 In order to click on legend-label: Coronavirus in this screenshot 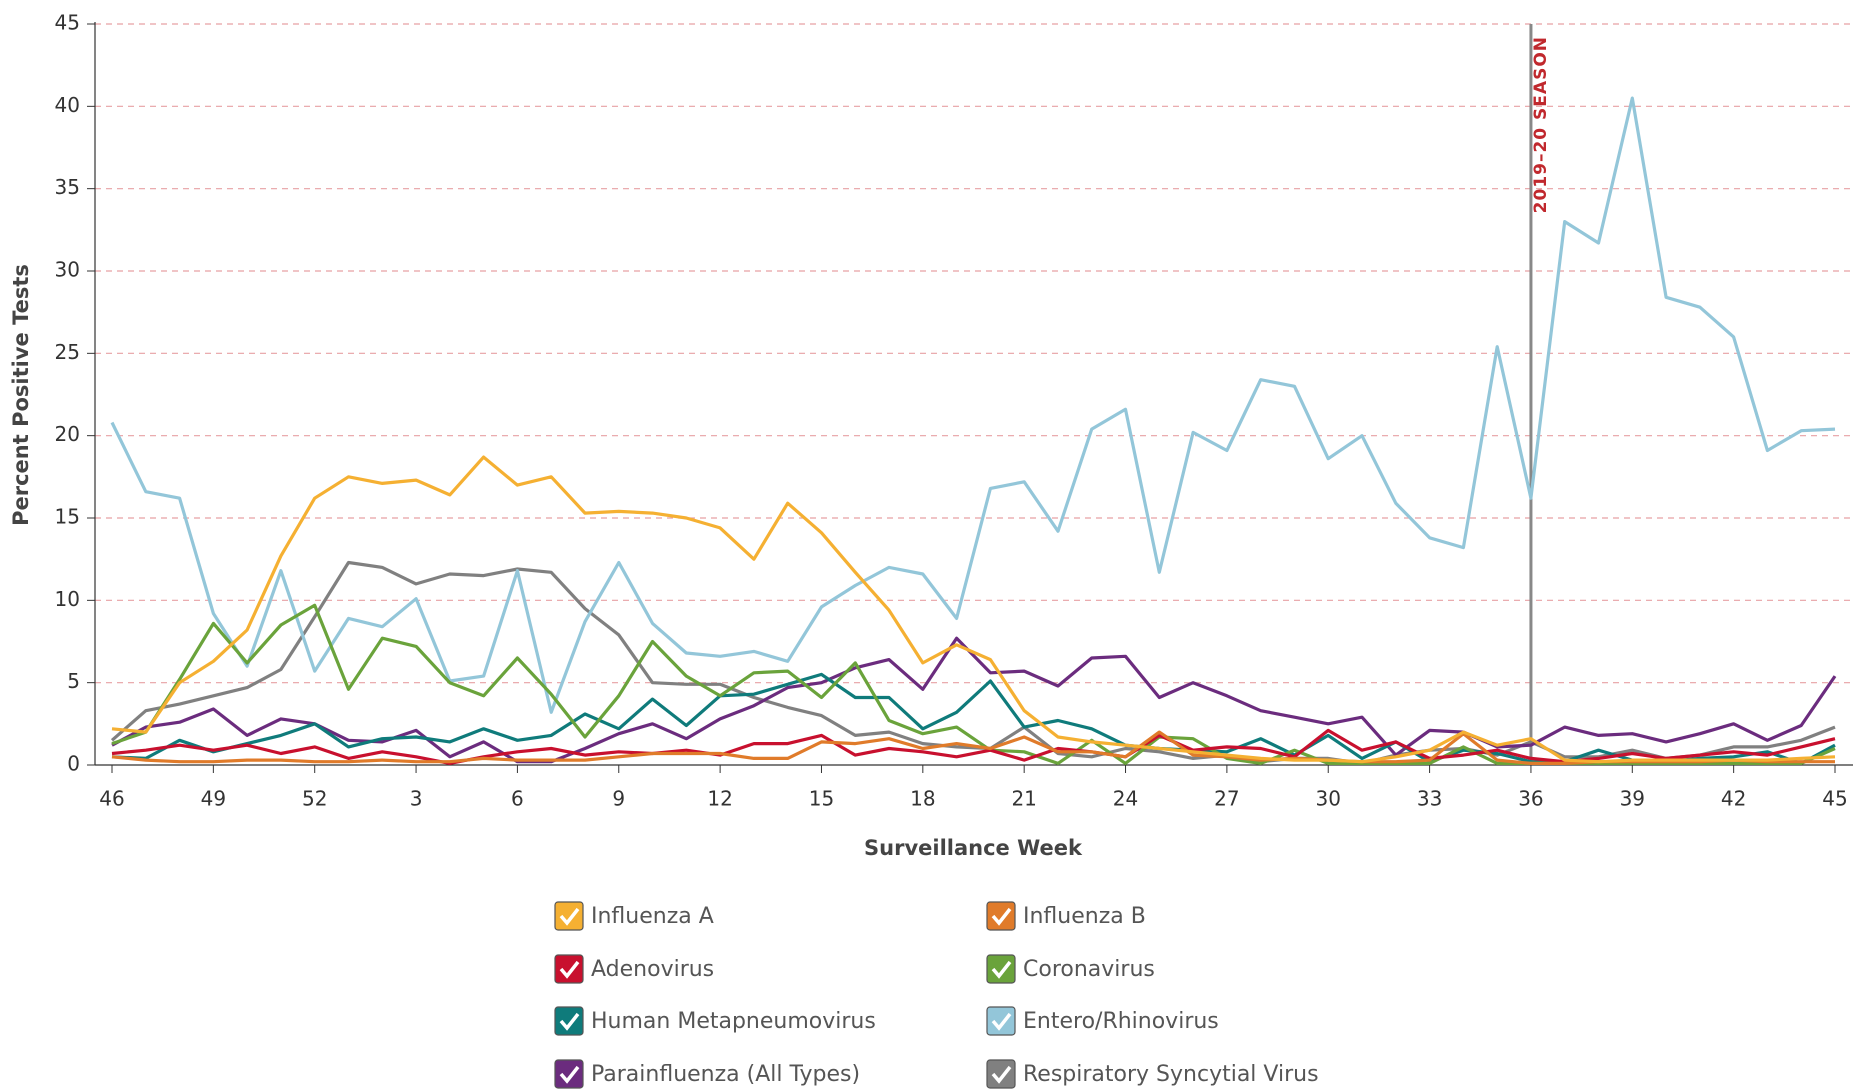, I will do `click(1089, 969)`.